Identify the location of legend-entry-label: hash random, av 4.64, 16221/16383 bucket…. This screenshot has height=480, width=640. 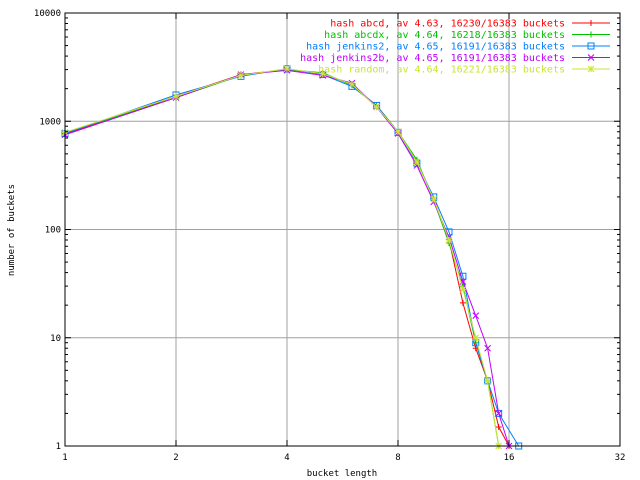
(441, 70).